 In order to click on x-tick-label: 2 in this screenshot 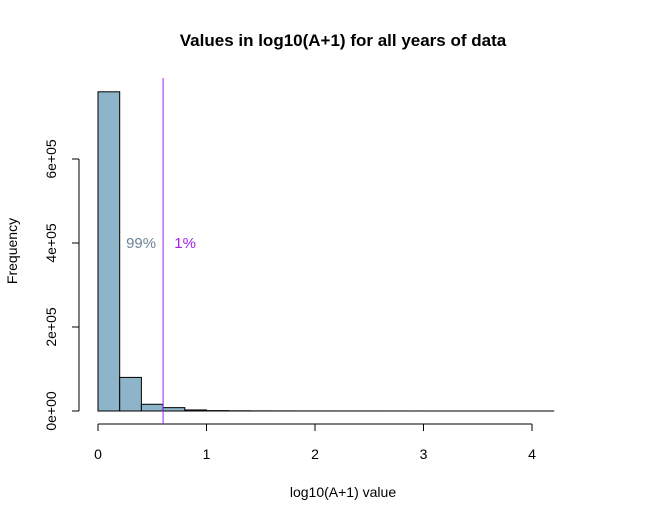, I will do `click(315, 454)`.